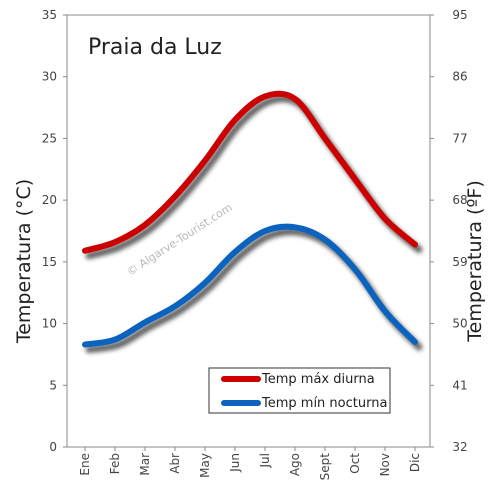  I want to click on x-tick-label: Jul, so click(265, 460).